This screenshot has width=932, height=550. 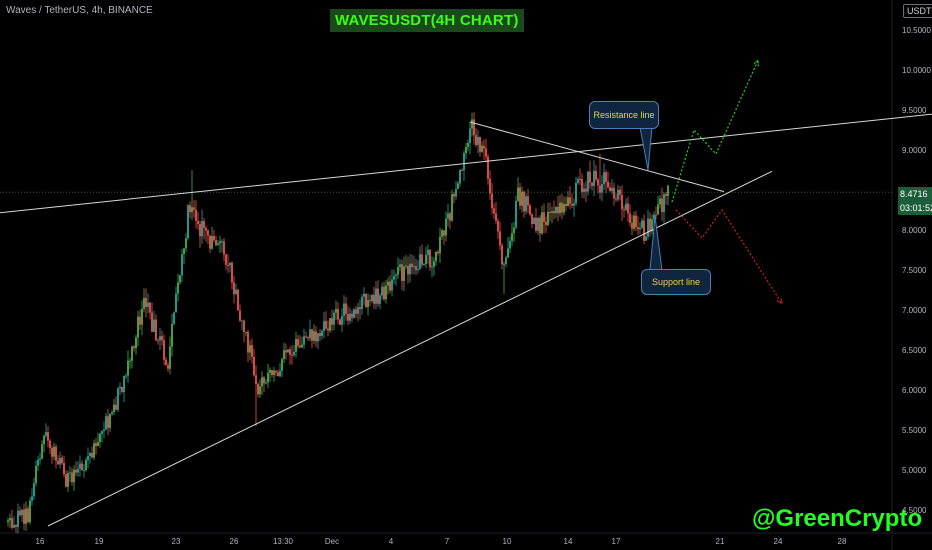 I want to click on projection-up-arrowhead, so click(x=755, y=63).